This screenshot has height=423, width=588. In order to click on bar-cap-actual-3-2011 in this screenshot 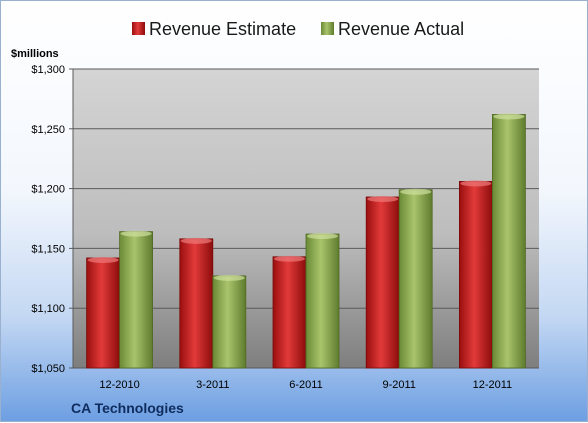, I will do `click(229, 277)`.